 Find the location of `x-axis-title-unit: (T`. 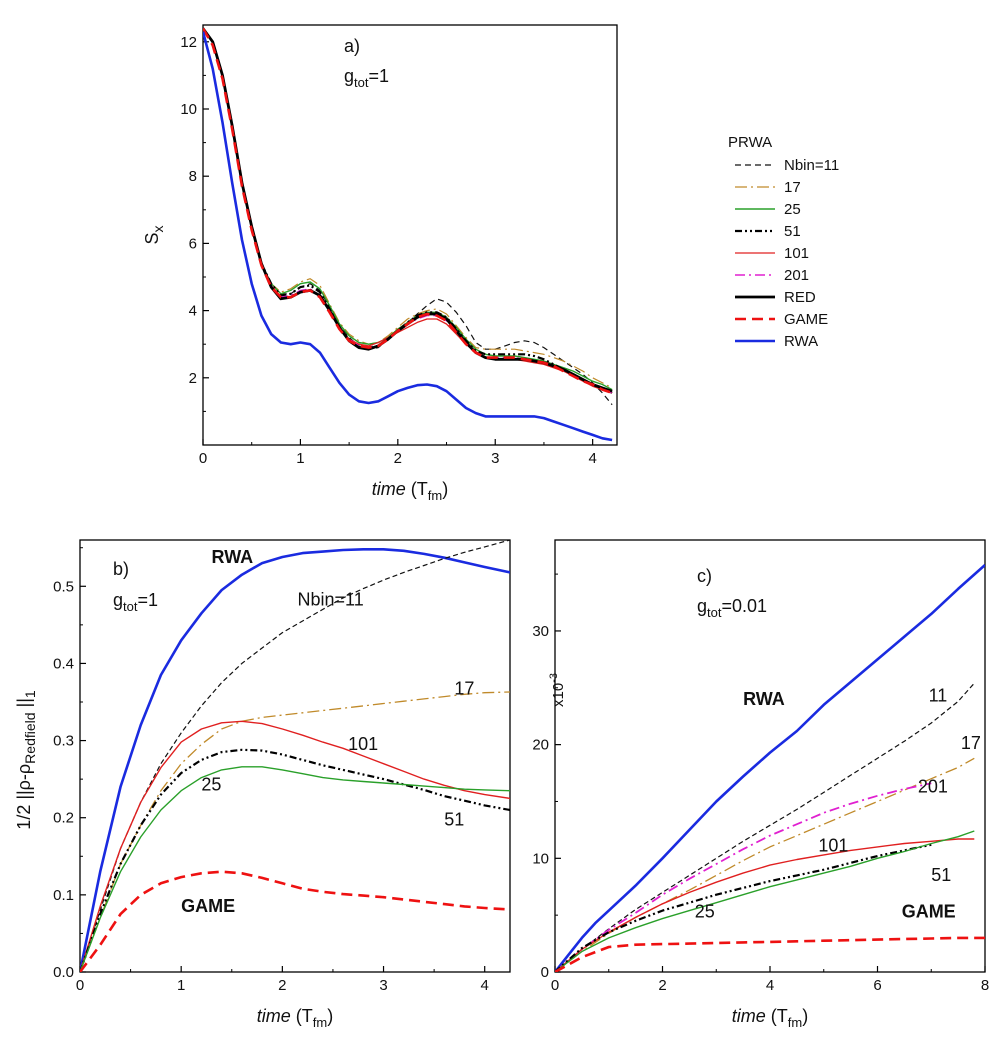

x-axis-title-unit: (T is located at coordinates (302, 1016).